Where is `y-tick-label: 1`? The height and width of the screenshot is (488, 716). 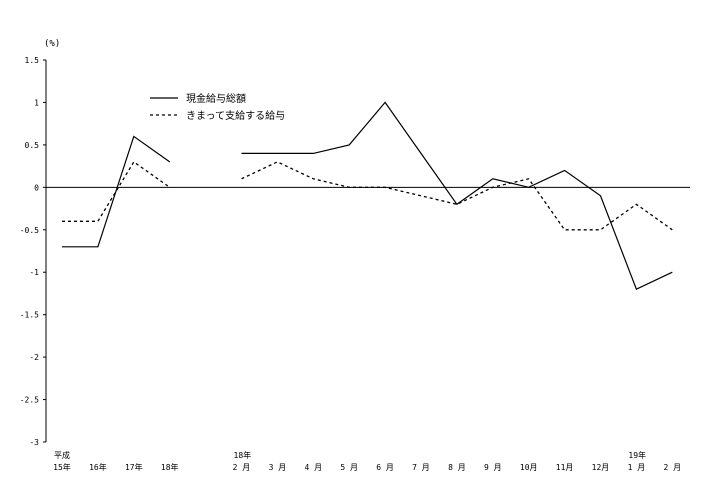
y-tick-label: 1 is located at coordinates (36, 102).